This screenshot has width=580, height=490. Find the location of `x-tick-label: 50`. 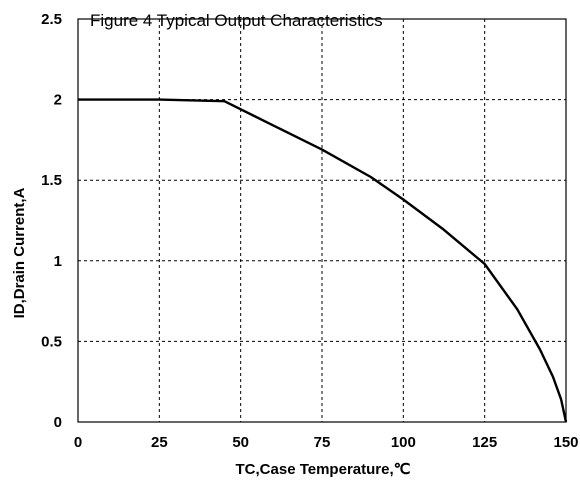

x-tick-label: 50 is located at coordinates (240, 442).